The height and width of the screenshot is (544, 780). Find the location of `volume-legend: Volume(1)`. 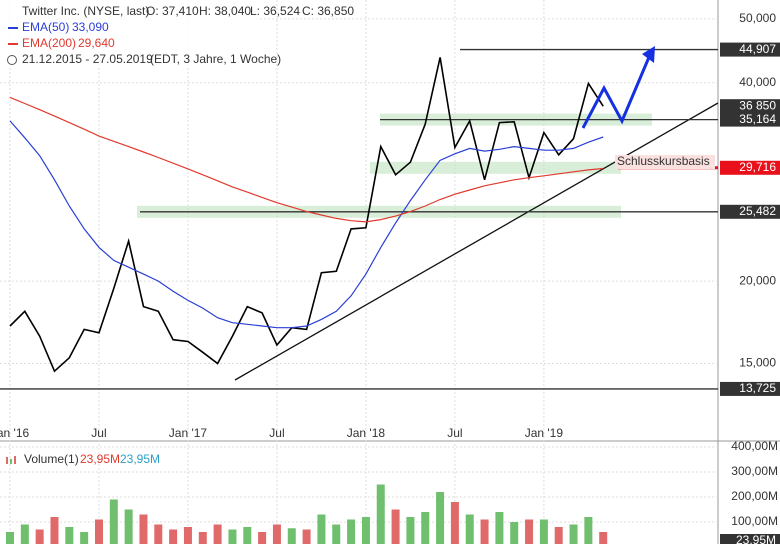

volume-legend: Volume(1) is located at coordinates (51, 459).